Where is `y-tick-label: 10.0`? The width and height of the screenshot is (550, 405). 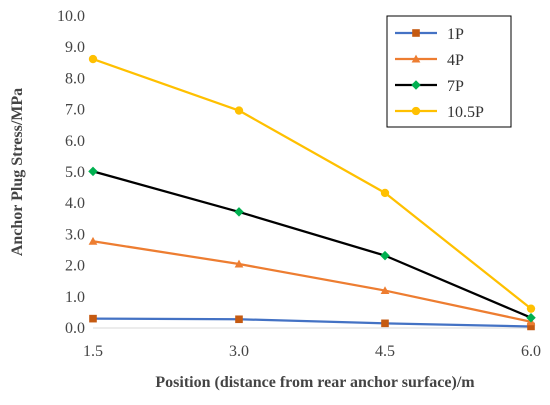
y-tick-label: 10.0 is located at coordinates (71, 16).